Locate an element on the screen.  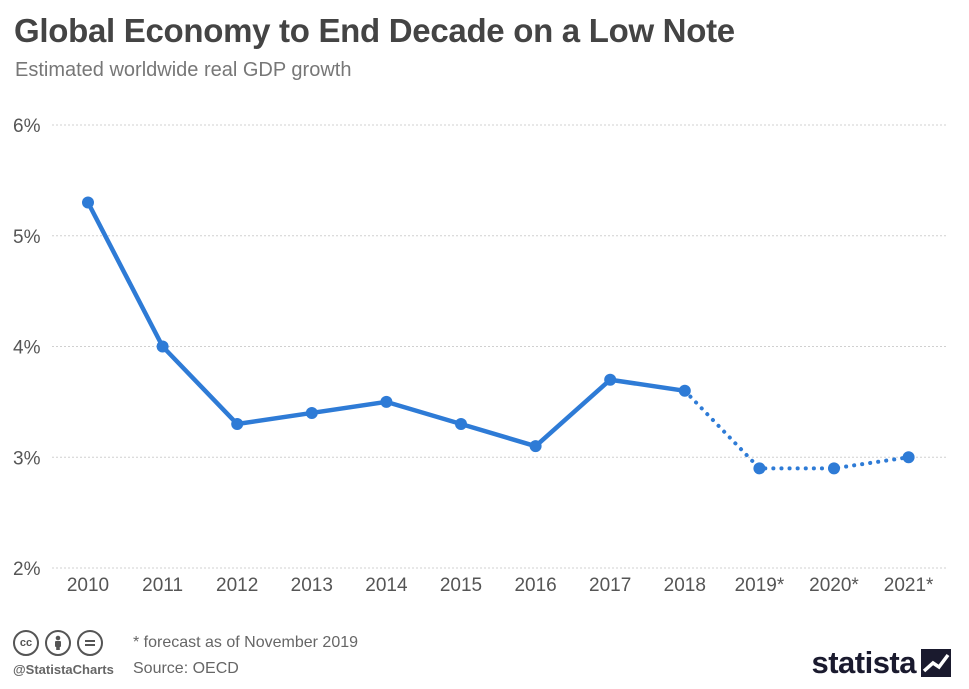
y-tick-label: 4% is located at coordinates (27, 348).